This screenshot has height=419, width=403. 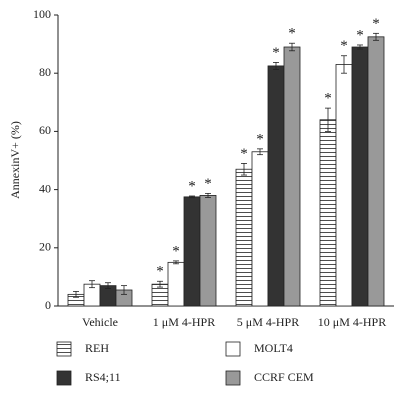 I want to click on y-tick-label: 20, so click(x=45, y=247).